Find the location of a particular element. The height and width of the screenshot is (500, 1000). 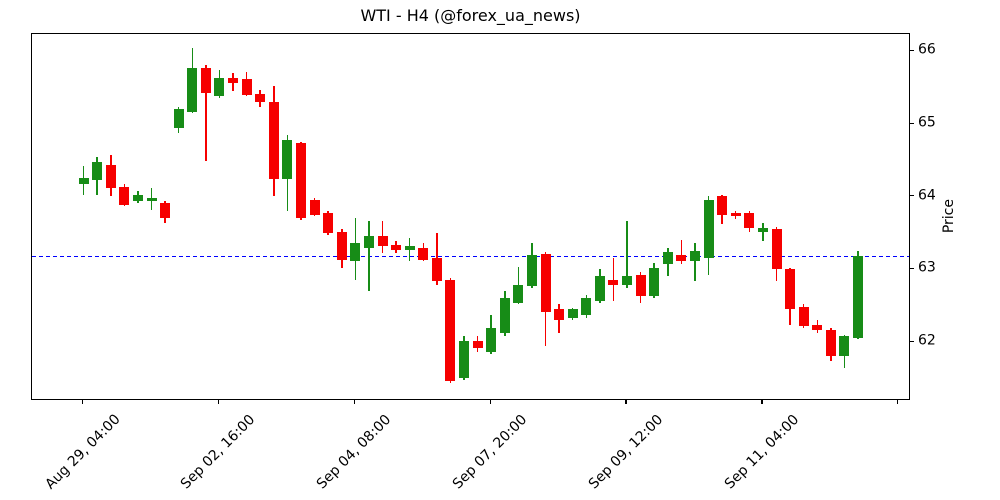

y-tick-label: 63 is located at coordinates (927, 268).